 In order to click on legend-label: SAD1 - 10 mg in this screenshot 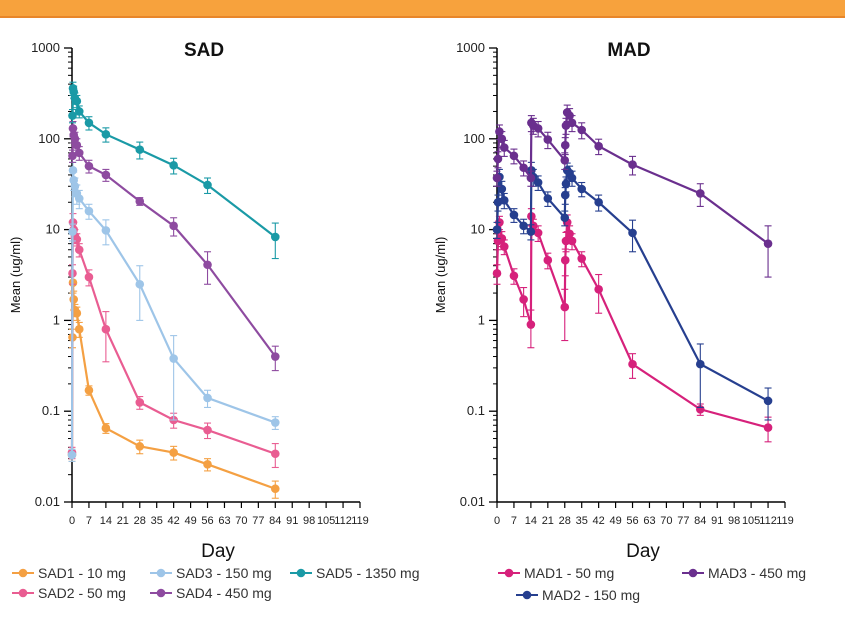, I will do `click(82, 573)`.